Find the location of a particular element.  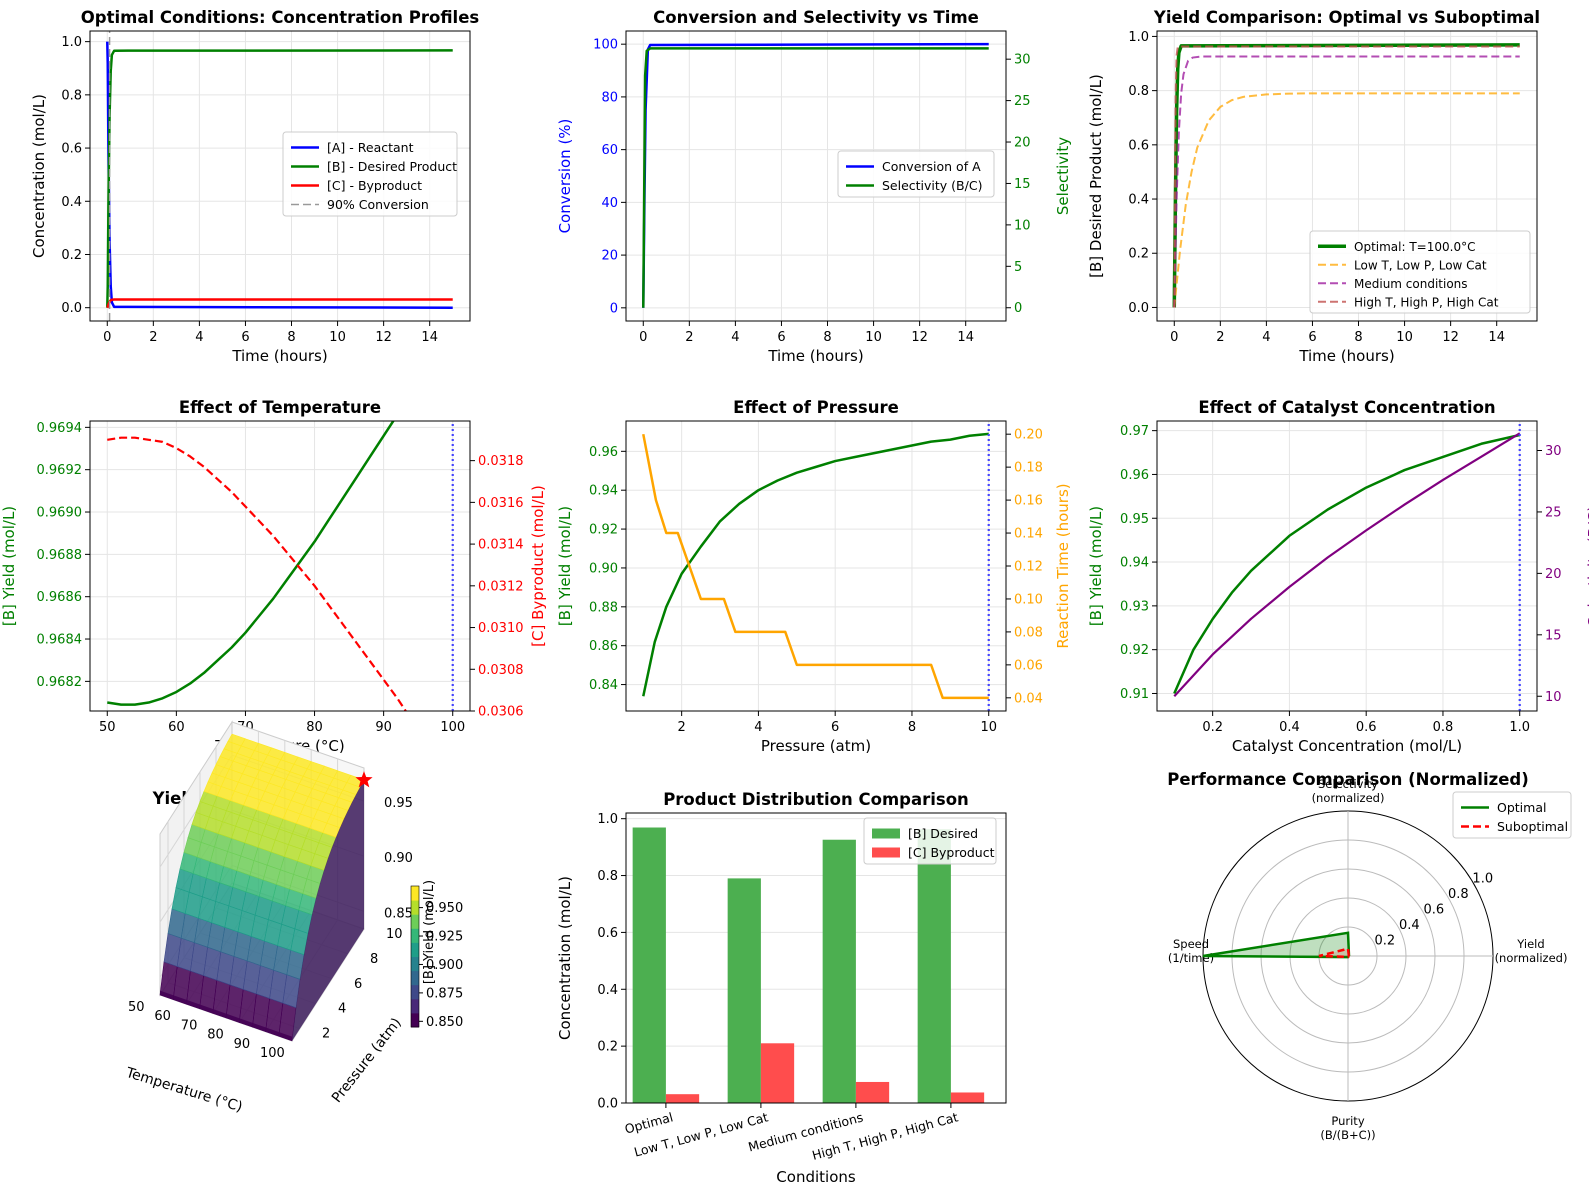

legend-label: Conversion of A is located at coordinates (931, 166).